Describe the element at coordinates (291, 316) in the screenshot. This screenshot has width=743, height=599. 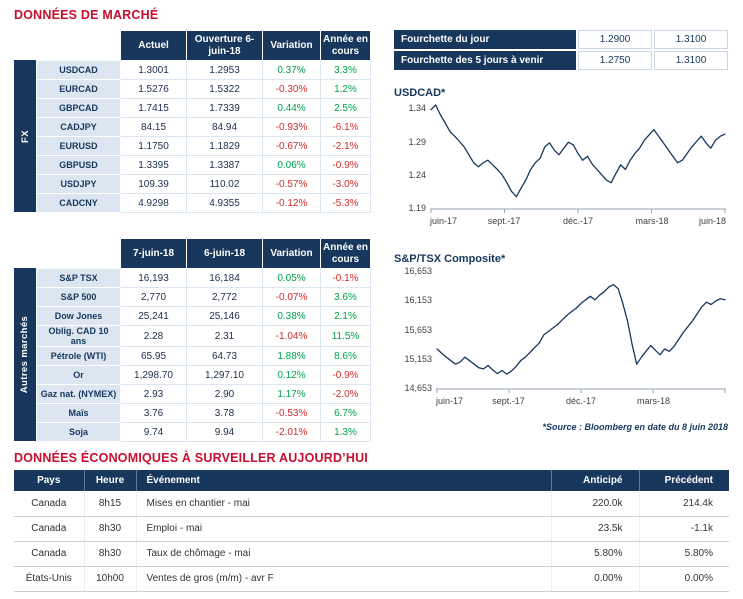
I see `markets-variation-value: 0.38%` at that location.